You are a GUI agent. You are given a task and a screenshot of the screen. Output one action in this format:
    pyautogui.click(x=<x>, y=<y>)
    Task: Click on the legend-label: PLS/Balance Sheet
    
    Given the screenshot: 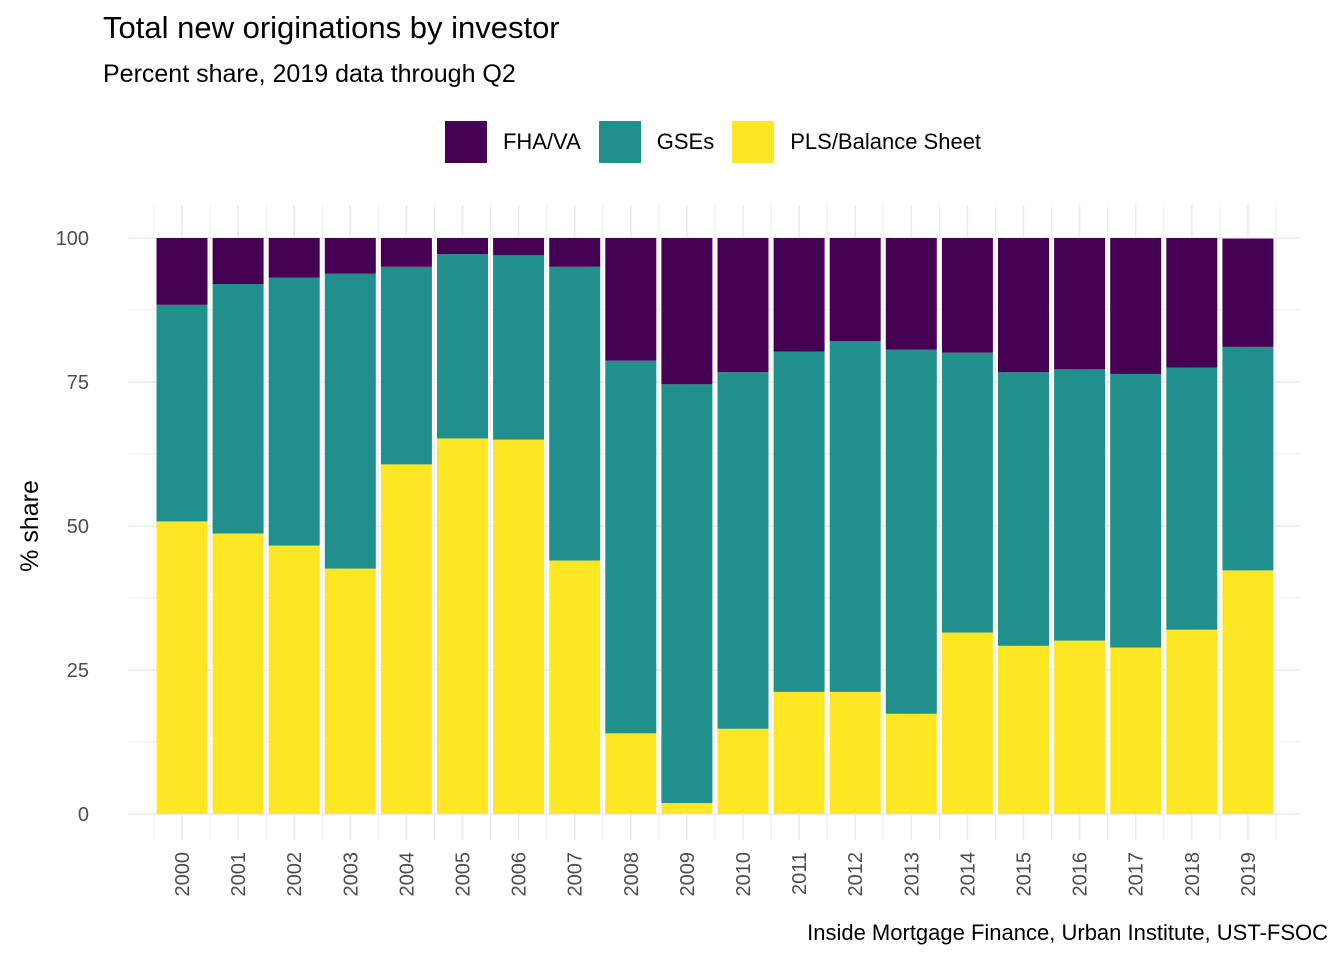 What is the action you would take?
    pyautogui.click(x=886, y=141)
    